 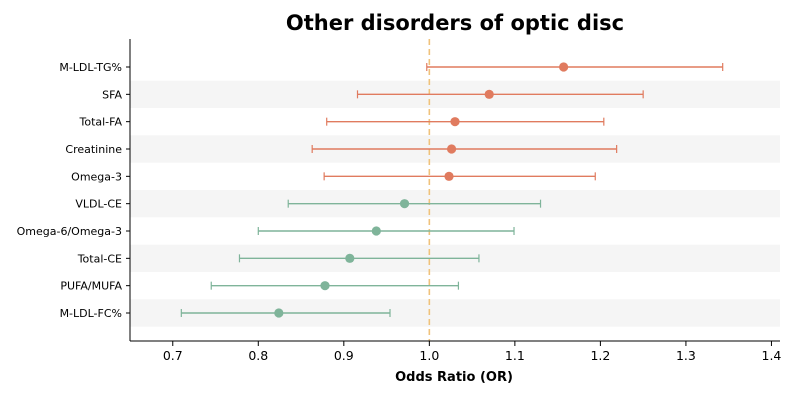 I want to click on y-tick-label: Total-FA, so click(x=100, y=122).